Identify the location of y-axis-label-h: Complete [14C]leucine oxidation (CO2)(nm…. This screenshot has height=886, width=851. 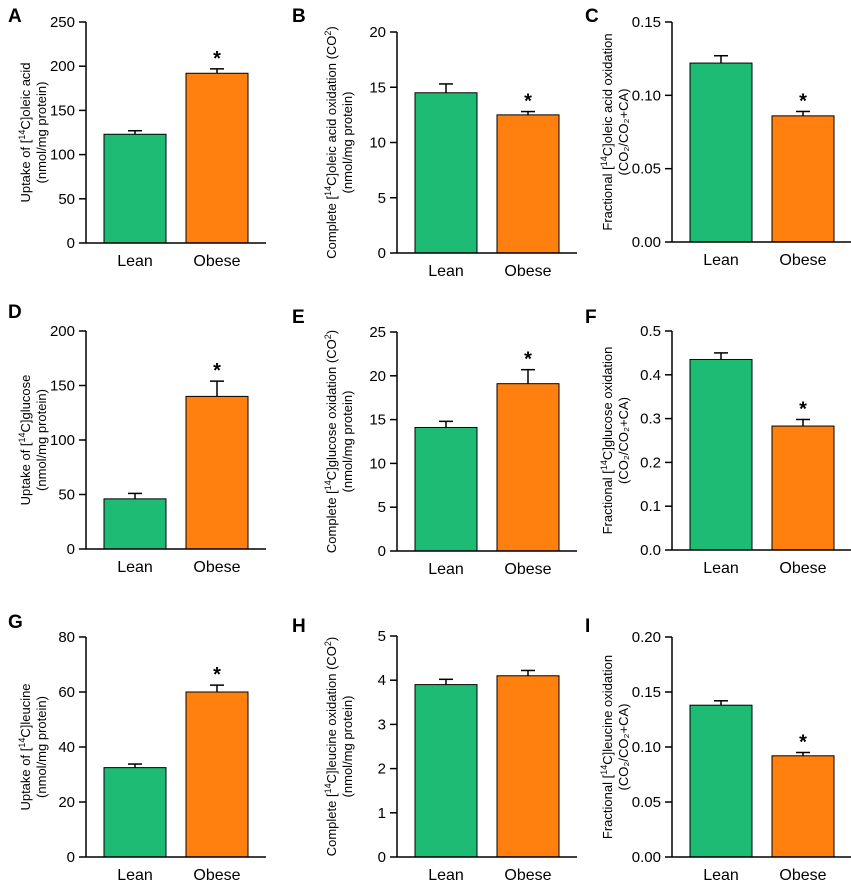
(339, 747).